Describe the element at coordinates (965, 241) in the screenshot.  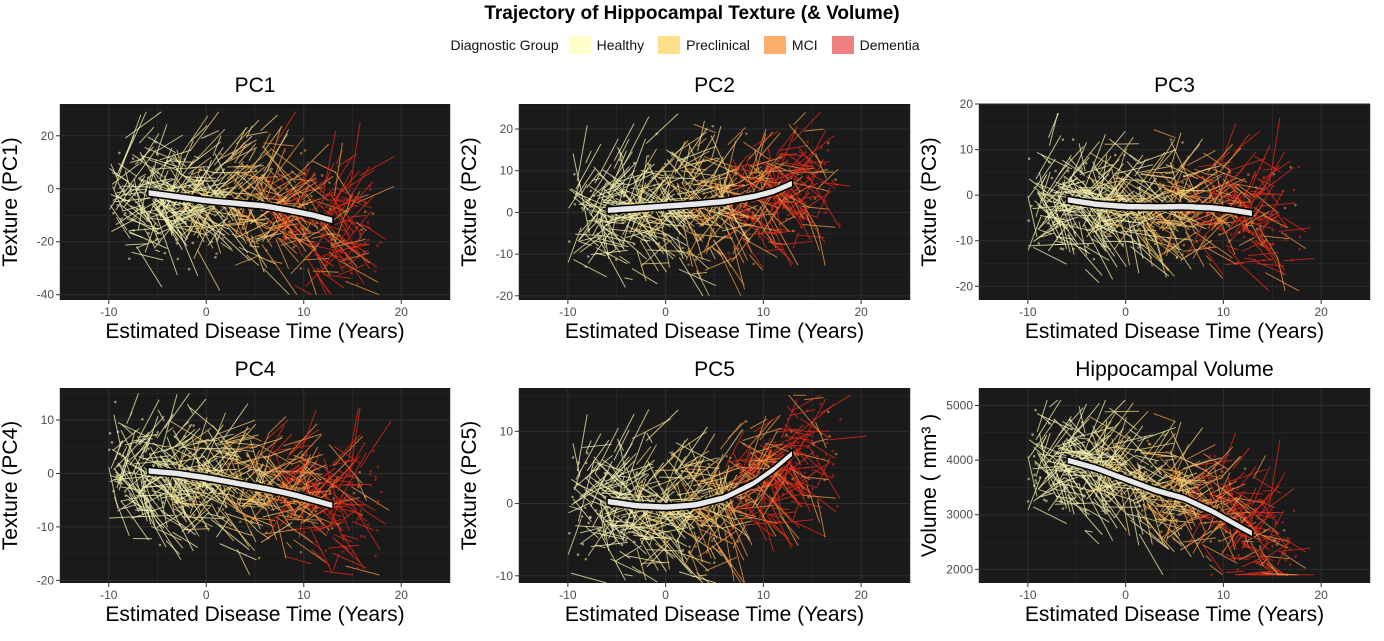
I see `y-tick-label: -10` at that location.